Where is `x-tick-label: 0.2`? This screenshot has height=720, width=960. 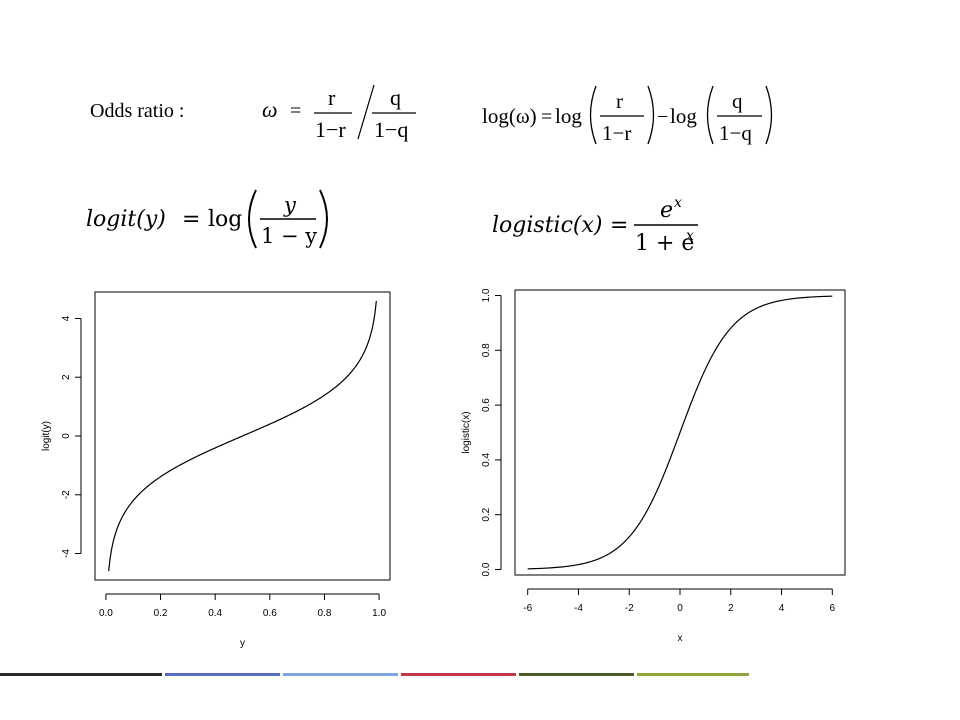
x-tick-label: 0.2 is located at coordinates (161, 613).